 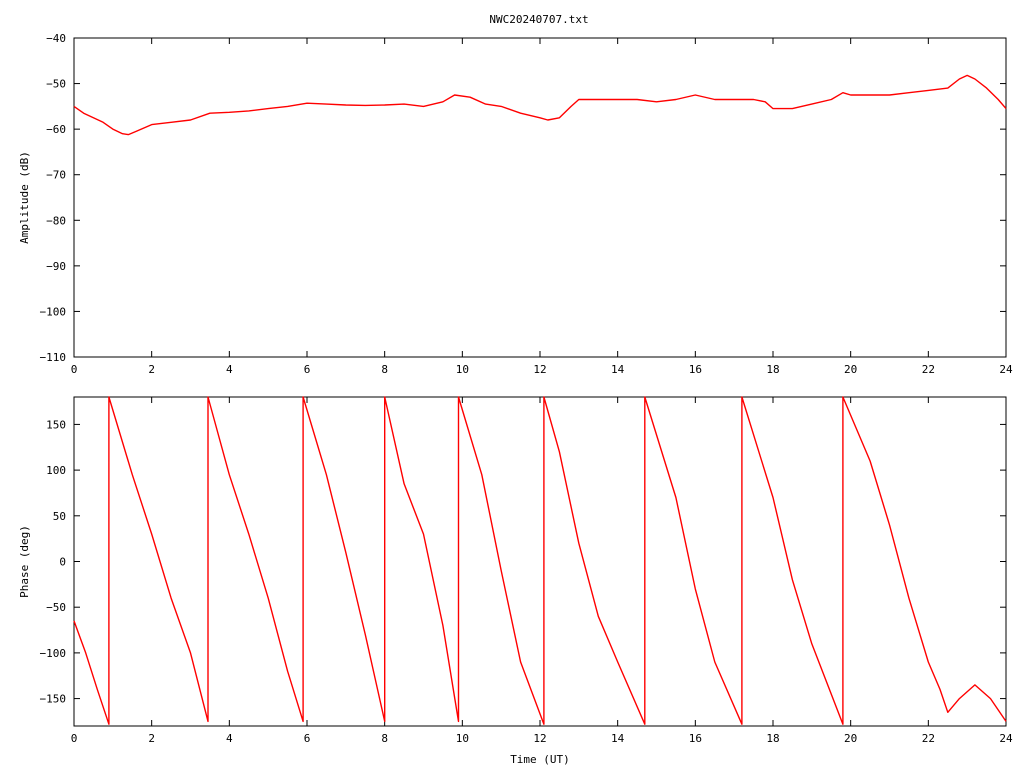 What do you see at coordinates (56, 607) in the screenshot?
I see `phase-y-tick-label: −50` at bounding box center [56, 607].